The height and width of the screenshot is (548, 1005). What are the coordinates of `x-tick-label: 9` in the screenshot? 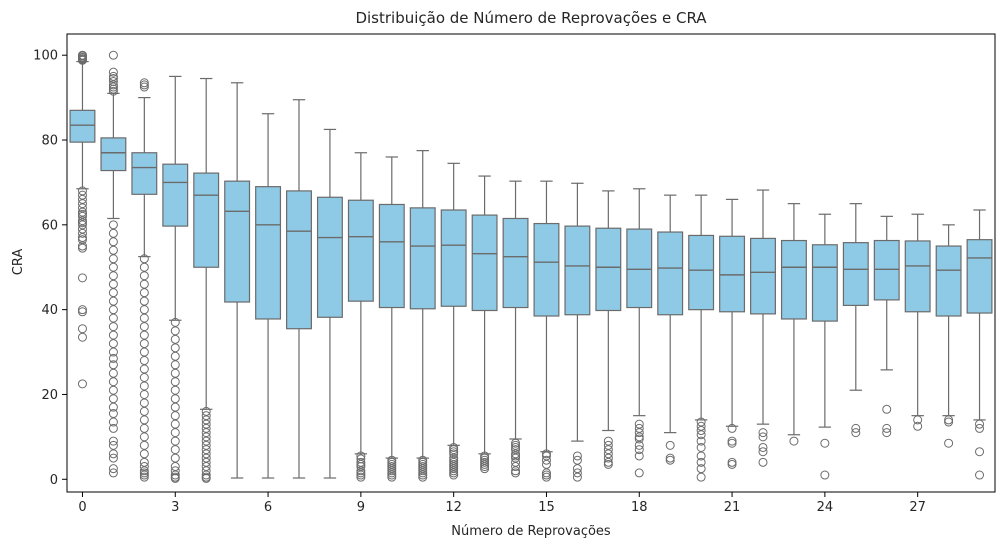 It's located at (361, 507).